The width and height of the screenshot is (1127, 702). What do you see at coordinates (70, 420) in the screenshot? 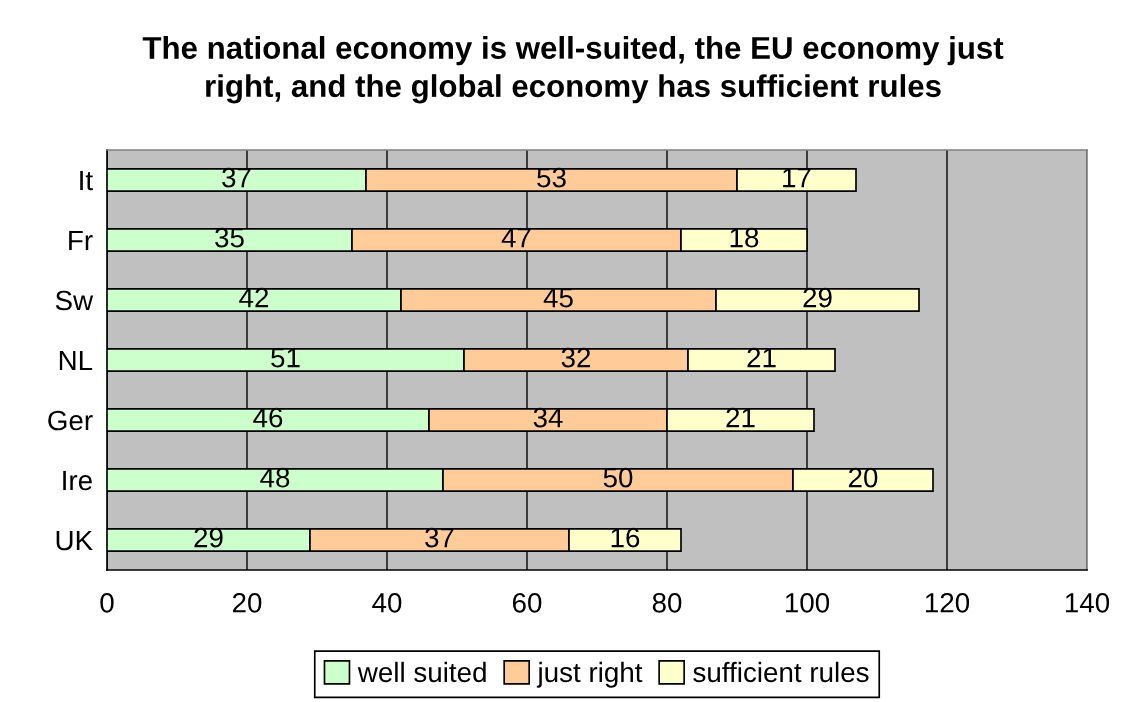
I see `y-tick-label: Ger` at bounding box center [70, 420].